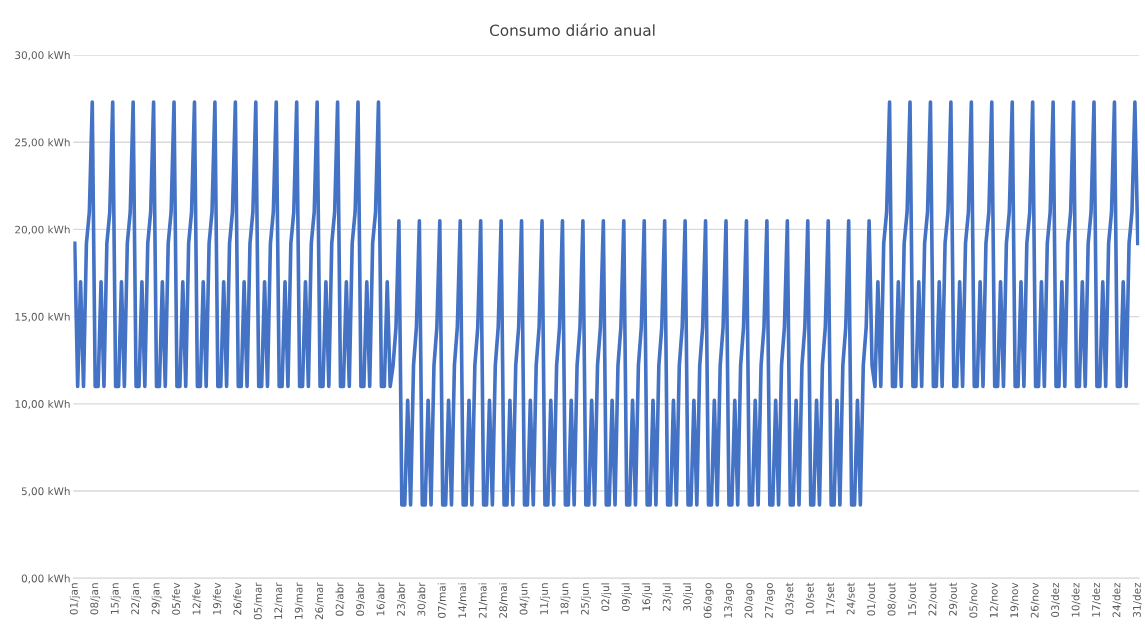 The width and height of the screenshot is (1145, 632). What do you see at coordinates (790, 598) in the screenshot?
I see `x-tick-label: 03/set` at bounding box center [790, 598].